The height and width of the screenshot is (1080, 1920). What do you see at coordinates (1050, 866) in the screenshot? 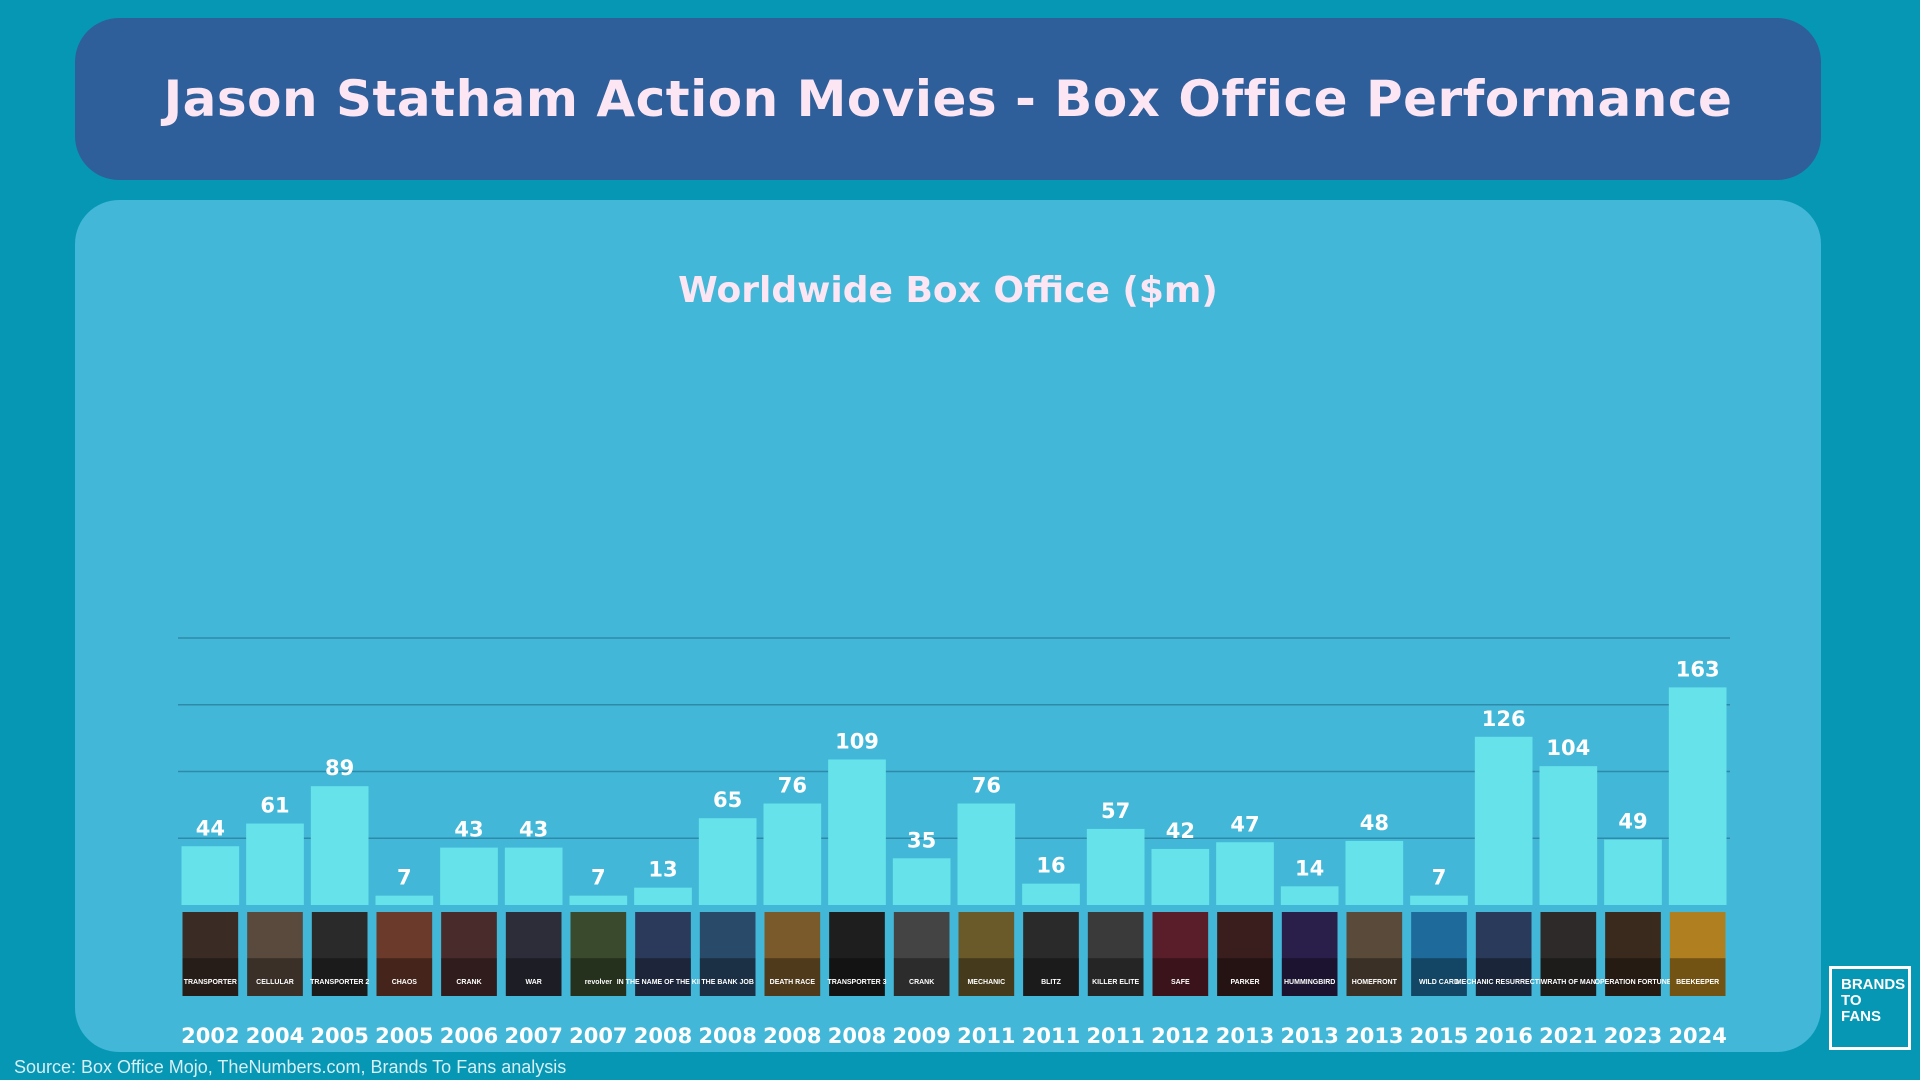
I see `data-label: 16` at bounding box center [1050, 866].